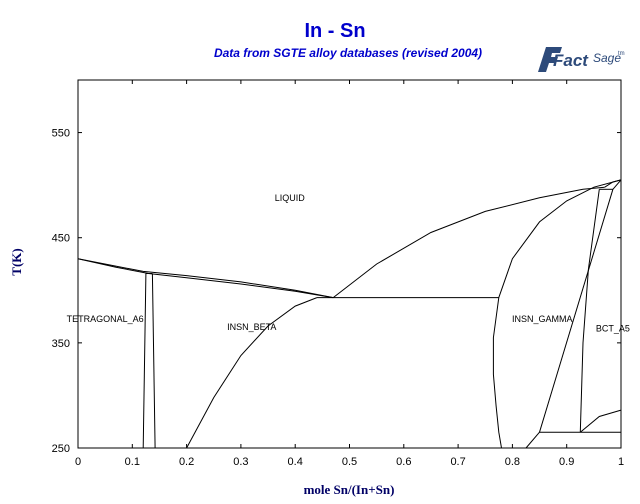 Image resolution: width=640 pixels, height=504 pixels. What do you see at coordinates (349, 462) in the screenshot?
I see `x-tick-label: 0.5` at bounding box center [349, 462].